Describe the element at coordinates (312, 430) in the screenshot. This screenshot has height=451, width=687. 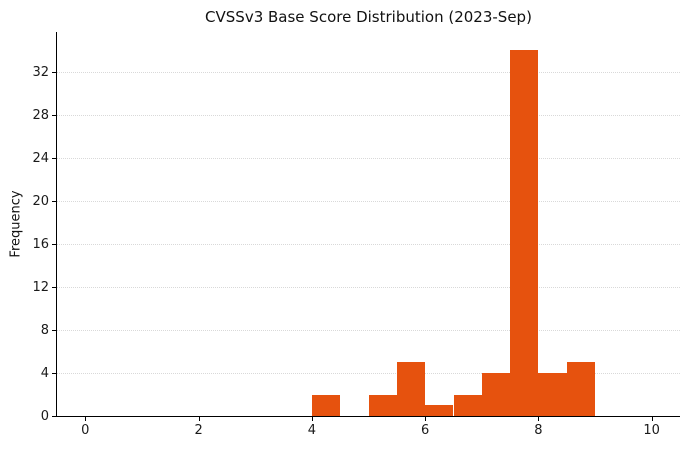
I see `x-tick-label: 4` at that location.